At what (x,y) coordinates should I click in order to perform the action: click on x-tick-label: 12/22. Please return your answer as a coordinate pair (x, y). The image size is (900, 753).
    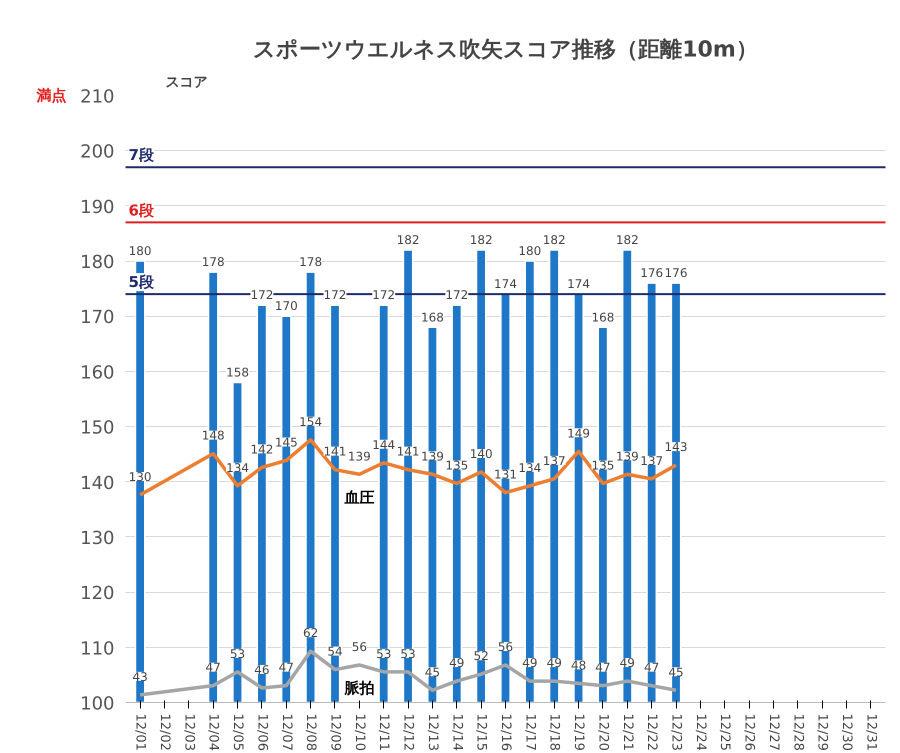
    Looking at the image, I should click on (652, 732).